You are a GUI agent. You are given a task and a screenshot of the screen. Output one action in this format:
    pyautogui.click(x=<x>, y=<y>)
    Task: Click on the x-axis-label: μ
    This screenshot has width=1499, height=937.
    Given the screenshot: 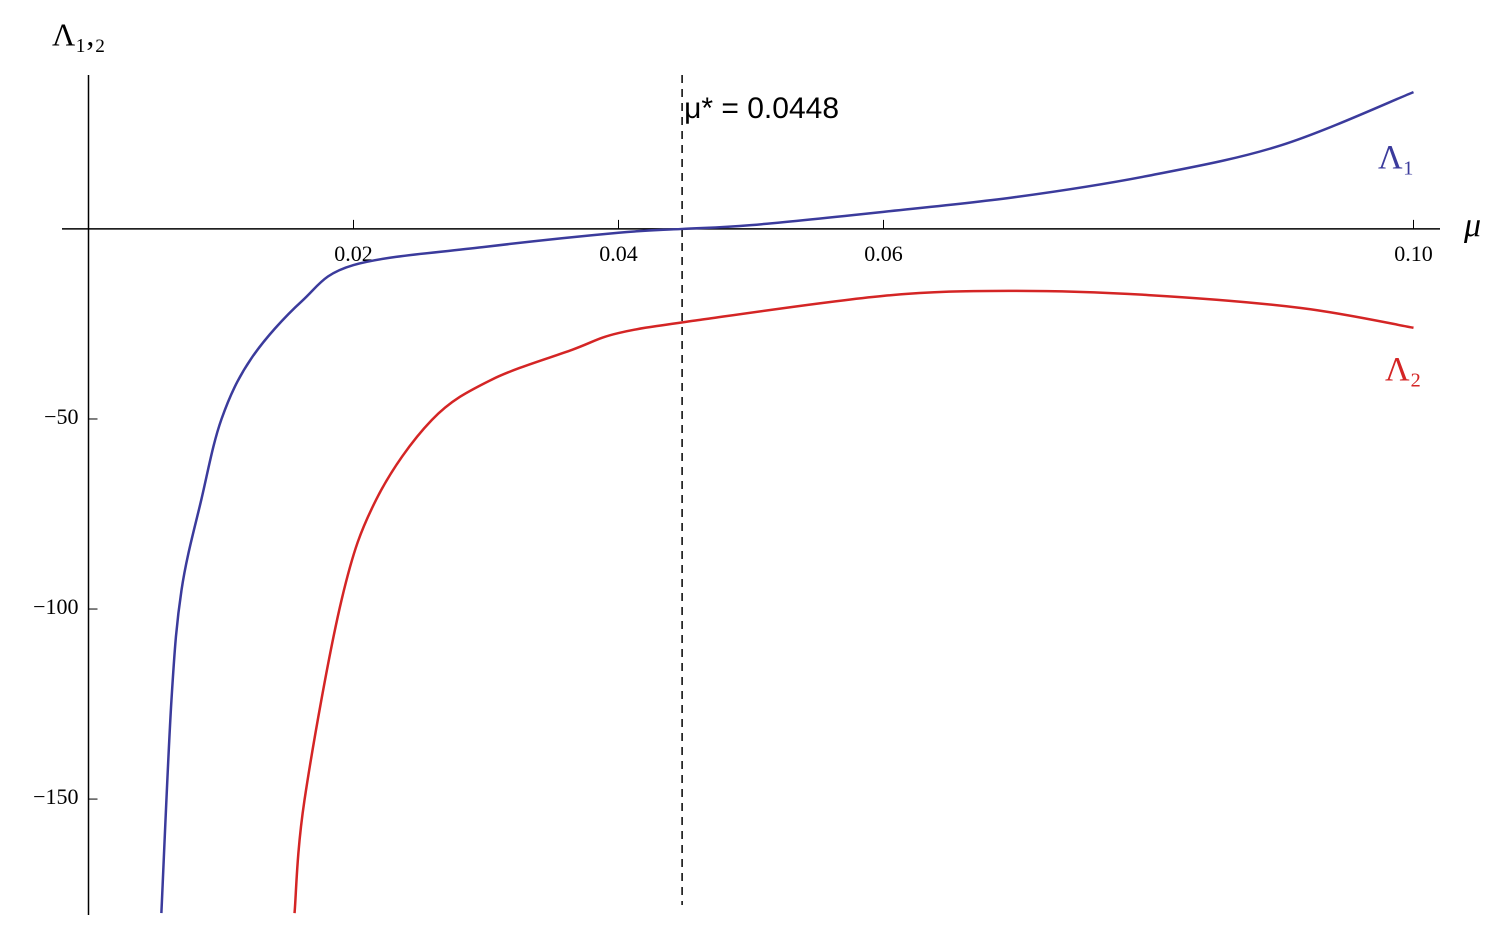 What is the action you would take?
    pyautogui.click(x=1472, y=225)
    